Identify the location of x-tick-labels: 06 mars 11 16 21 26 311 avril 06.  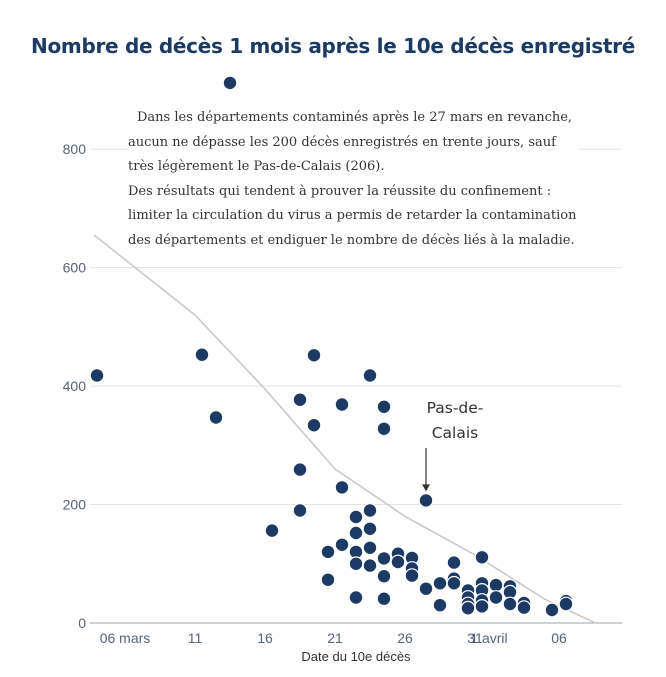
(333, 638).